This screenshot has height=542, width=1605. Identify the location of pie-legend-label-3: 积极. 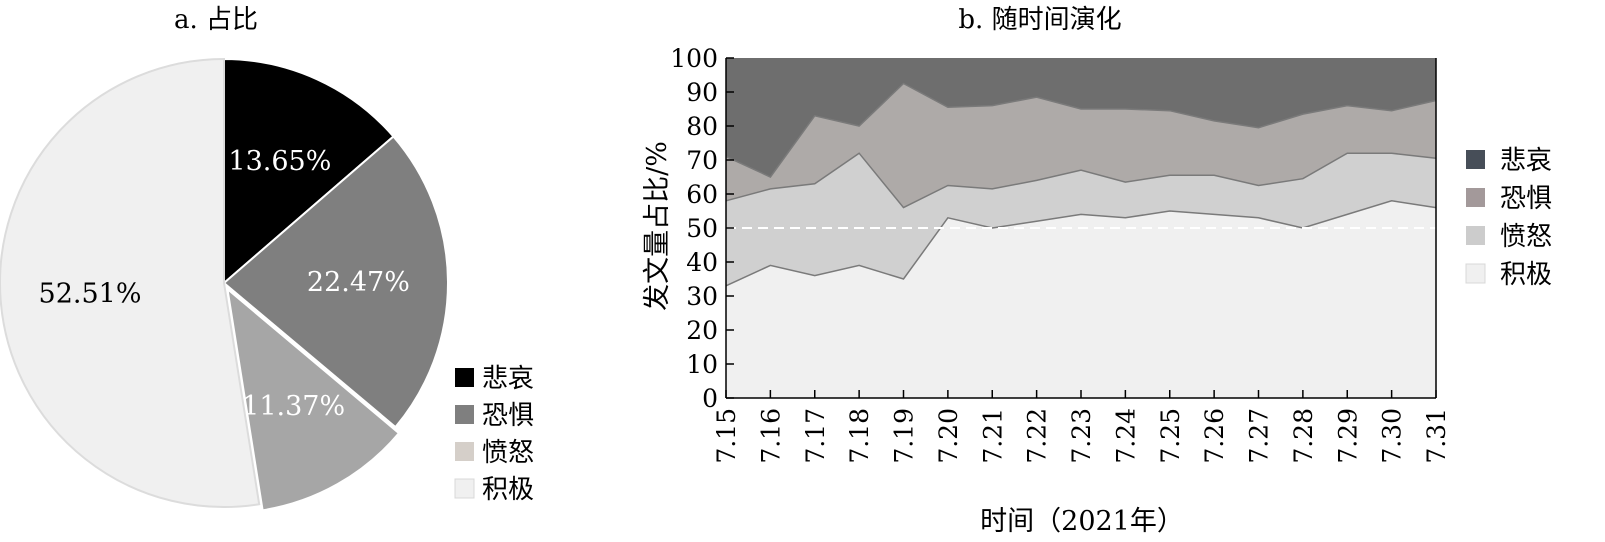
(508, 490).